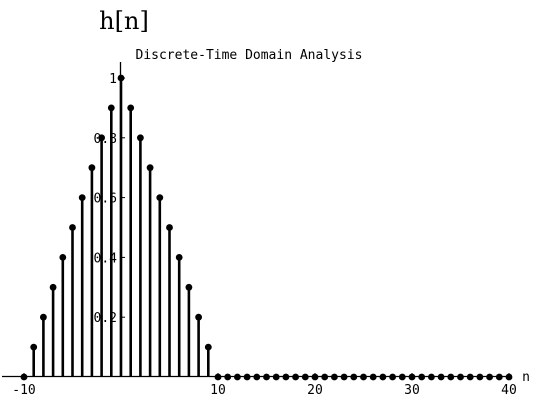 This screenshot has height=400, width=536. Describe the element at coordinates (106, 258) in the screenshot. I see `y-tick-label: 0.4` at that location.